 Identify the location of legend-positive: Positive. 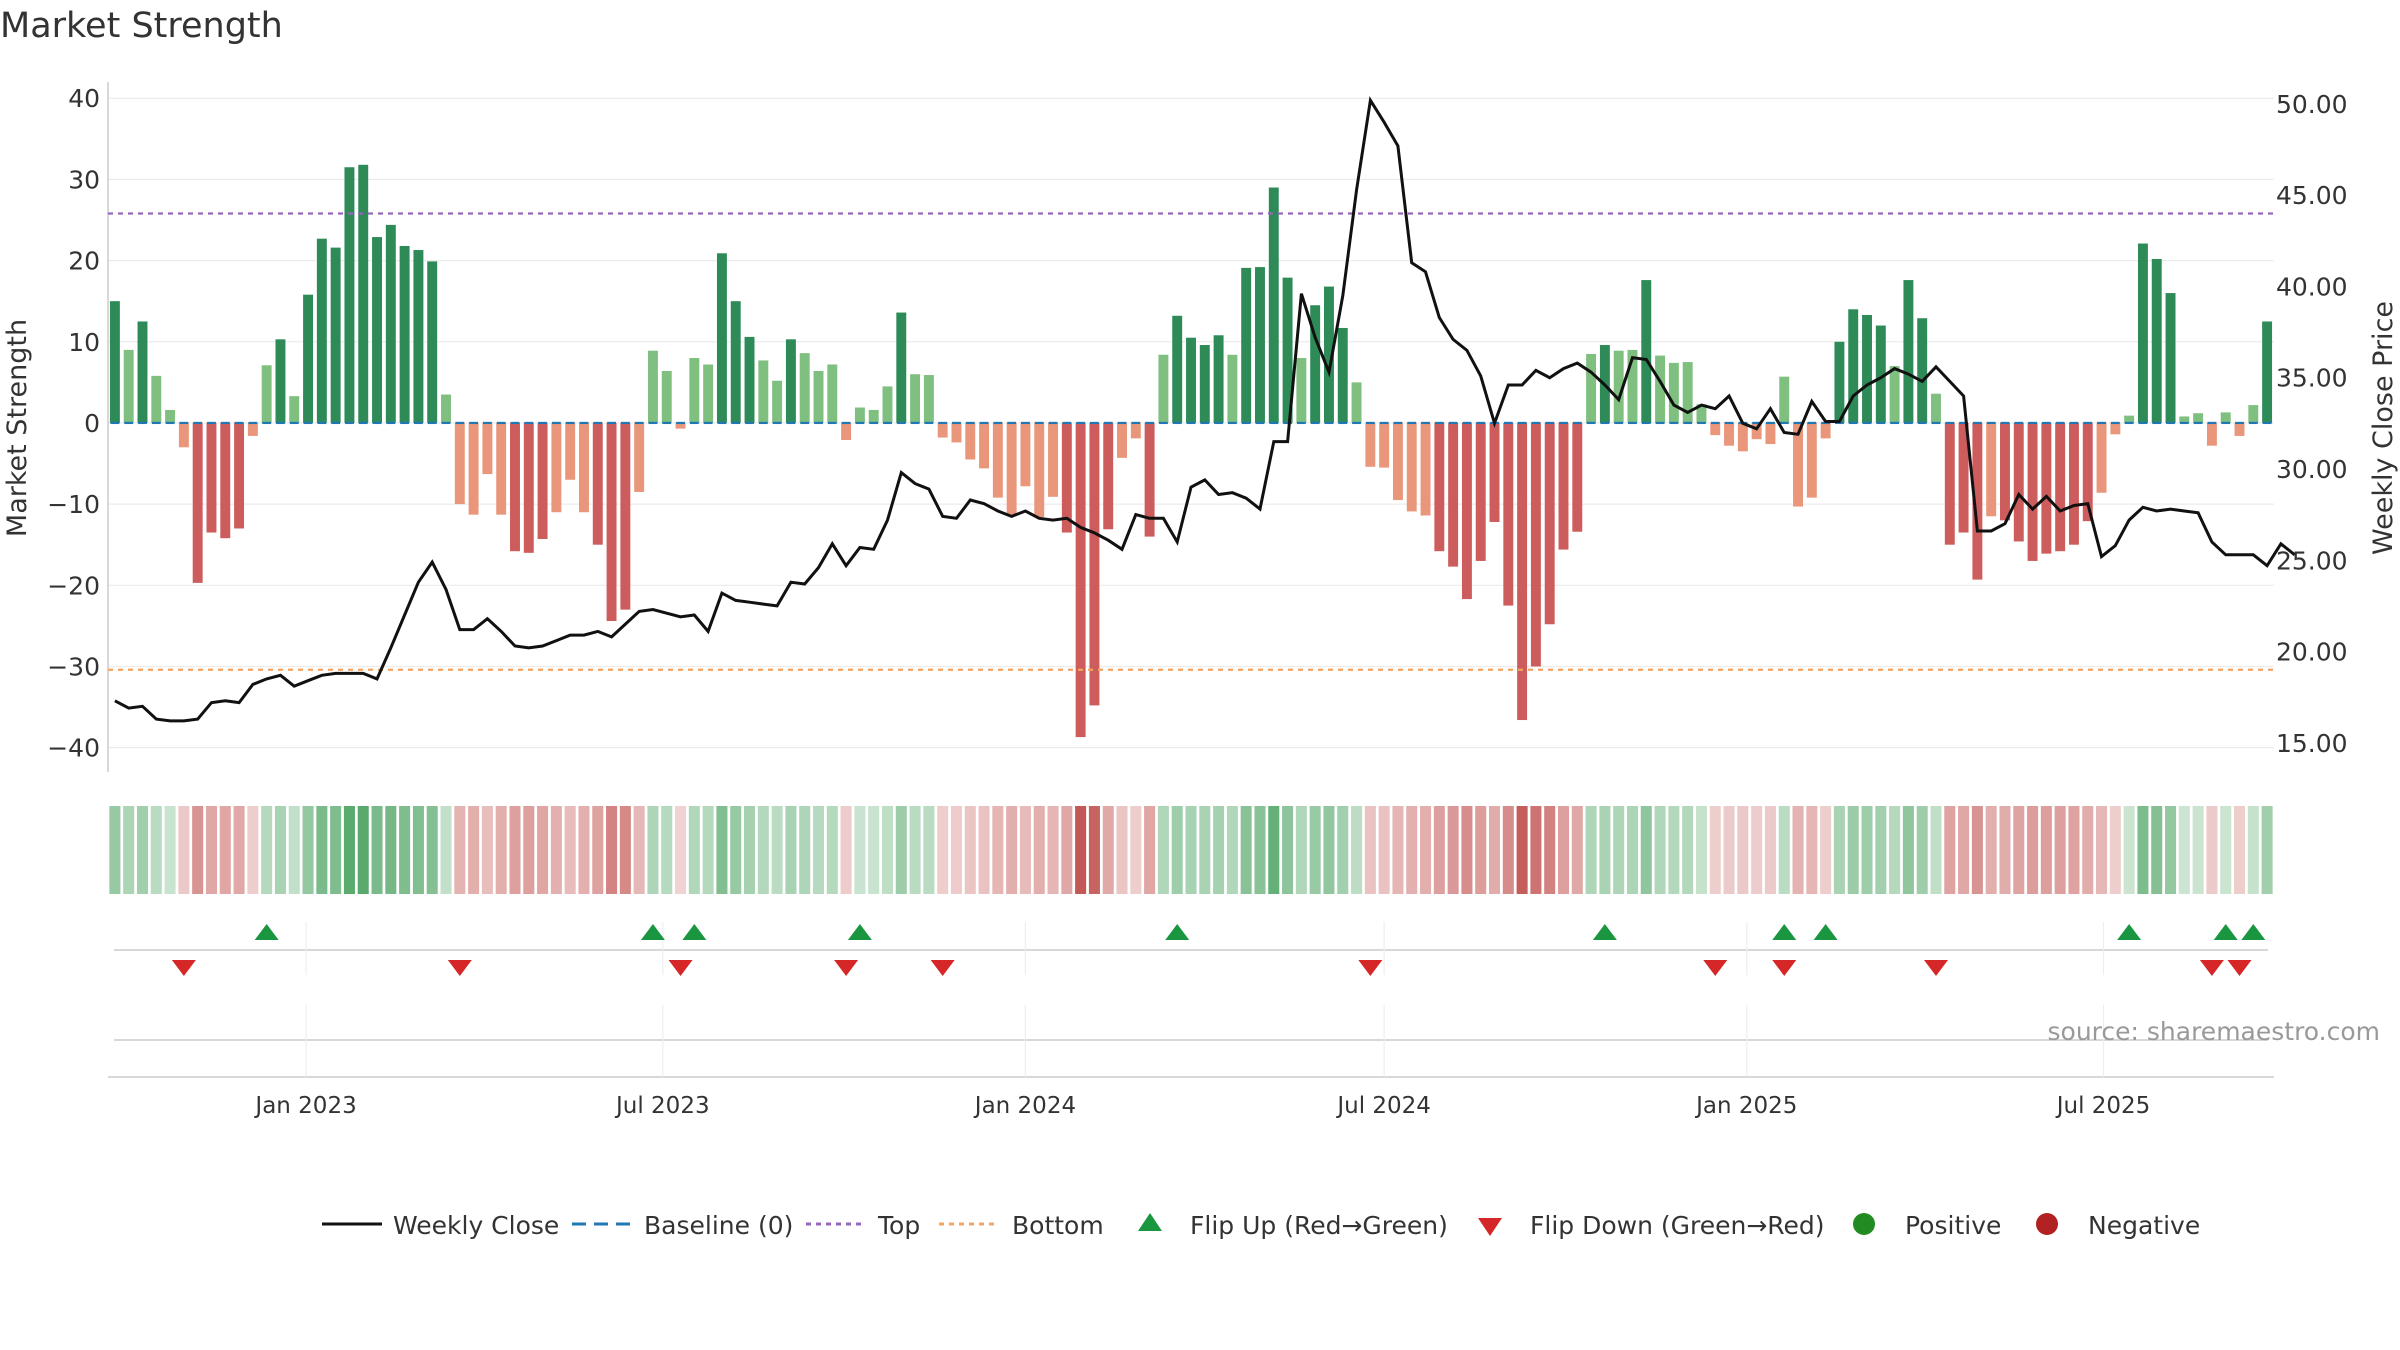
(1953, 1225).